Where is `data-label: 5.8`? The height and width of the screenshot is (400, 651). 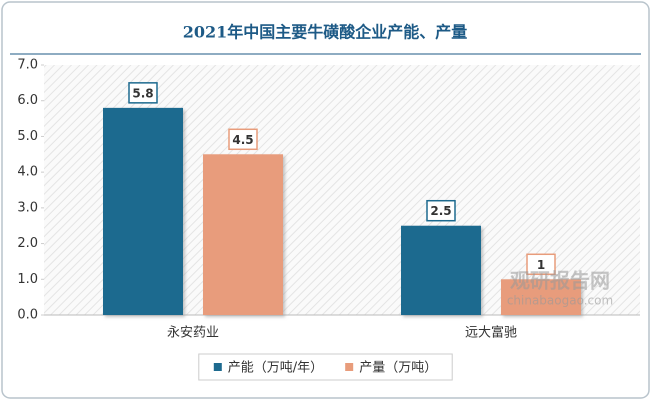 data-label: 5.8 is located at coordinates (142, 93).